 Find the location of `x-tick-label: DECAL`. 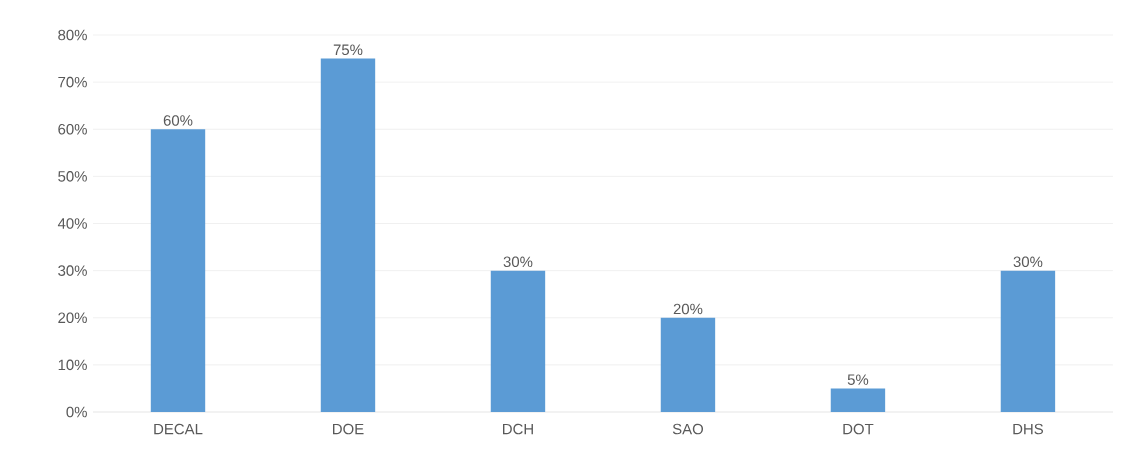

x-tick-label: DECAL is located at coordinates (178, 429).